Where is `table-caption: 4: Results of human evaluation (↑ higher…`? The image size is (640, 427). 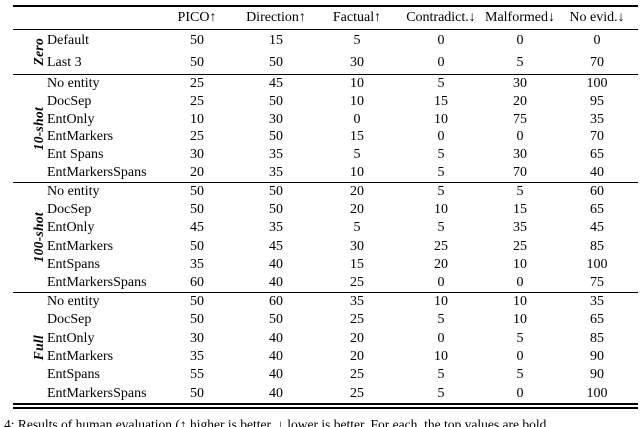
table-caption: 4: Results of human evaluation (↑ higher… is located at coordinates (277, 422).